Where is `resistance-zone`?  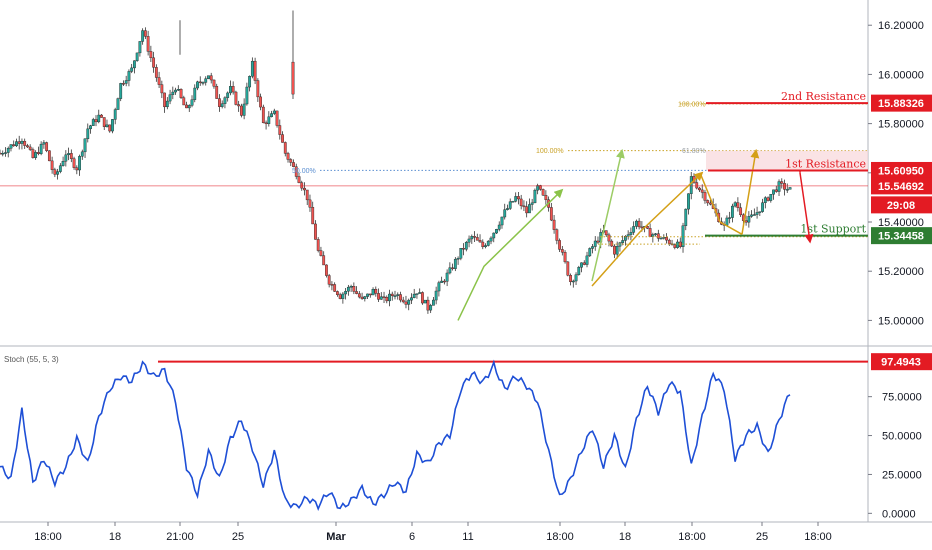 resistance-zone is located at coordinates (787, 160).